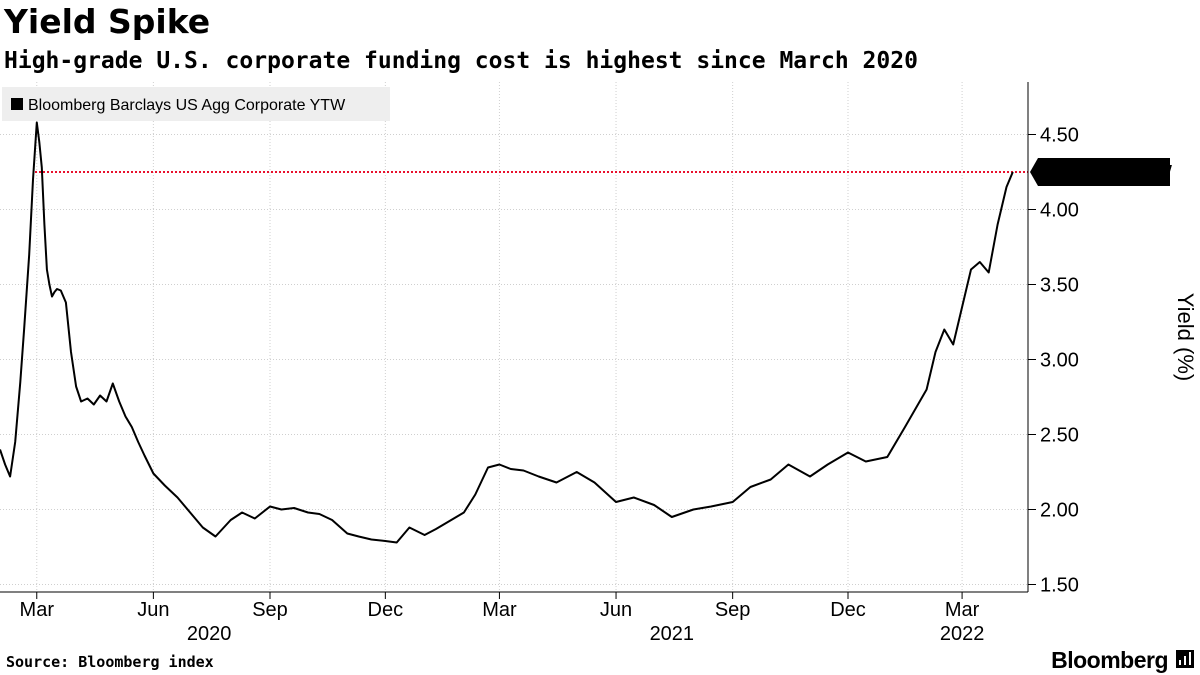  Describe the element at coordinates (1107, 173) in the screenshot. I see `last-value-label: 4.25 LUACYW` at that location.